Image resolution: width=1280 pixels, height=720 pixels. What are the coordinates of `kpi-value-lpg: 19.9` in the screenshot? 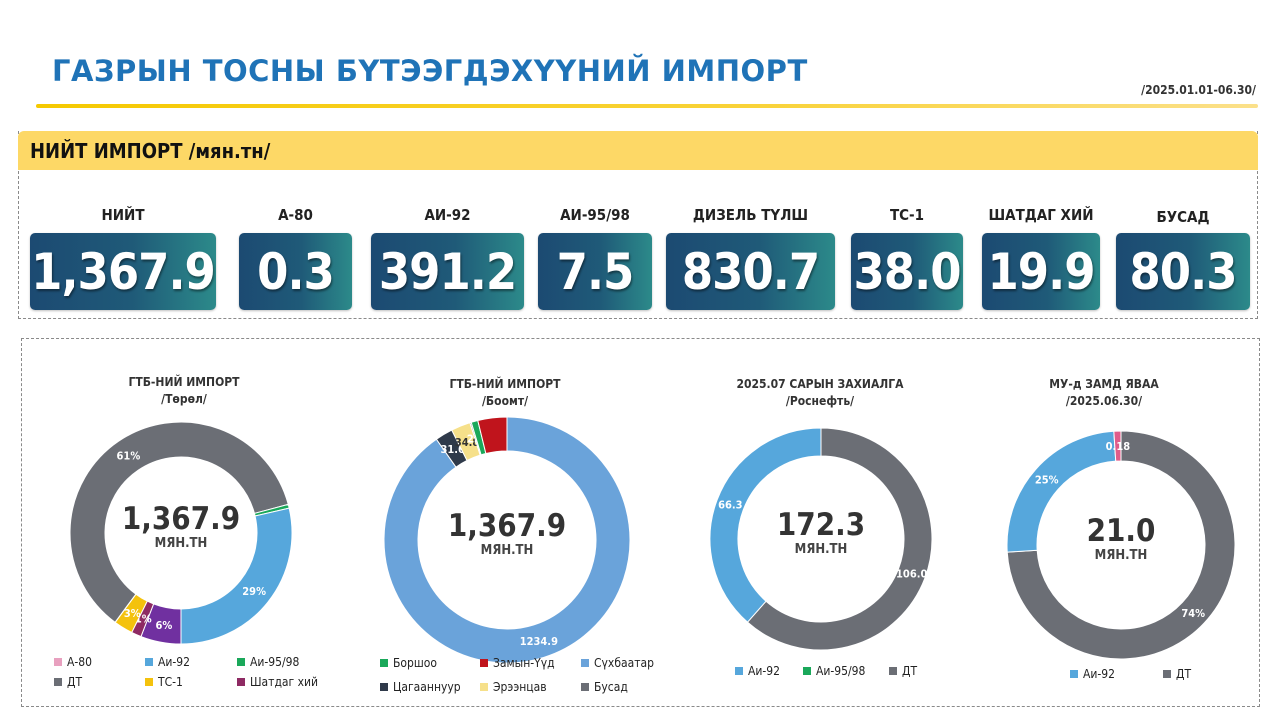 It's located at (1041, 271).